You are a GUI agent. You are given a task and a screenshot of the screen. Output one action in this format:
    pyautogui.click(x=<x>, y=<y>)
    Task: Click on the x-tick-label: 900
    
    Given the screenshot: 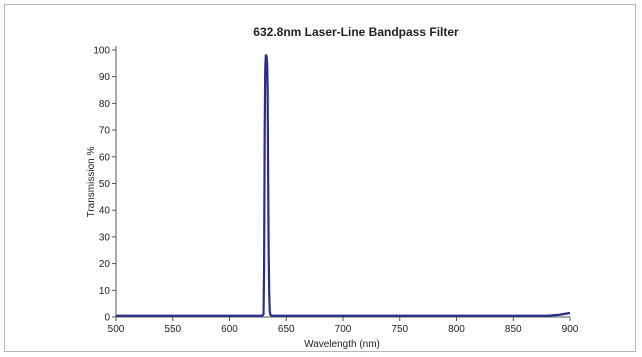 What is the action you would take?
    pyautogui.click(x=570, y=329)
    